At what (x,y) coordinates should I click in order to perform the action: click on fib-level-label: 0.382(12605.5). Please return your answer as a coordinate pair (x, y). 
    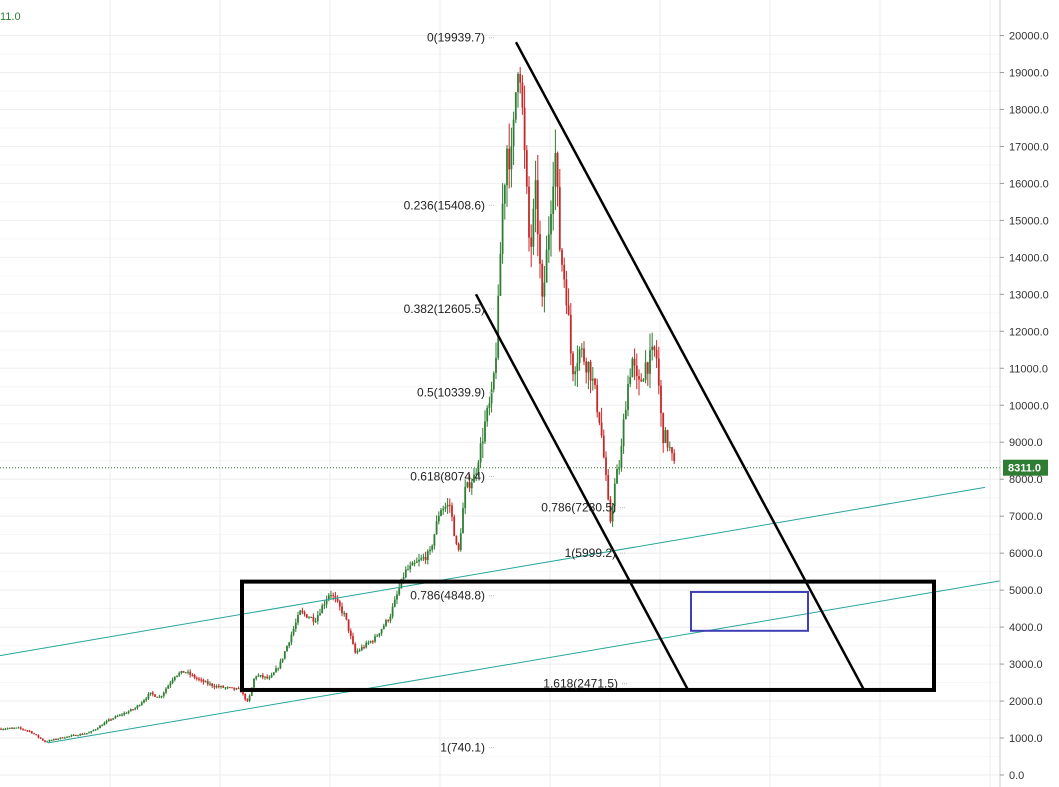
    Looking at the image, I should click on (444, 309).